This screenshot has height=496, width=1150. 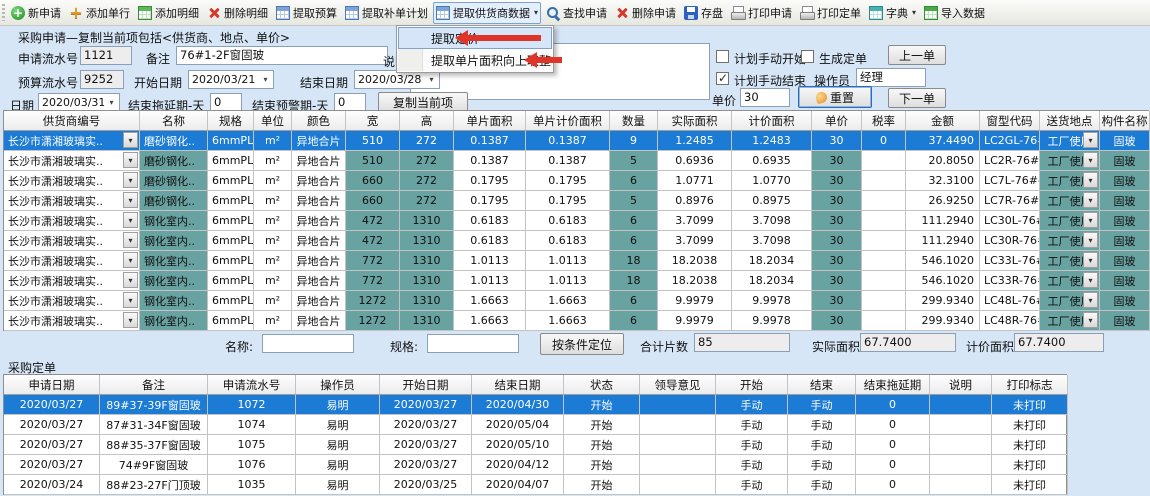 I want to click on cell: 9.9979, so click(x=695, y=321).